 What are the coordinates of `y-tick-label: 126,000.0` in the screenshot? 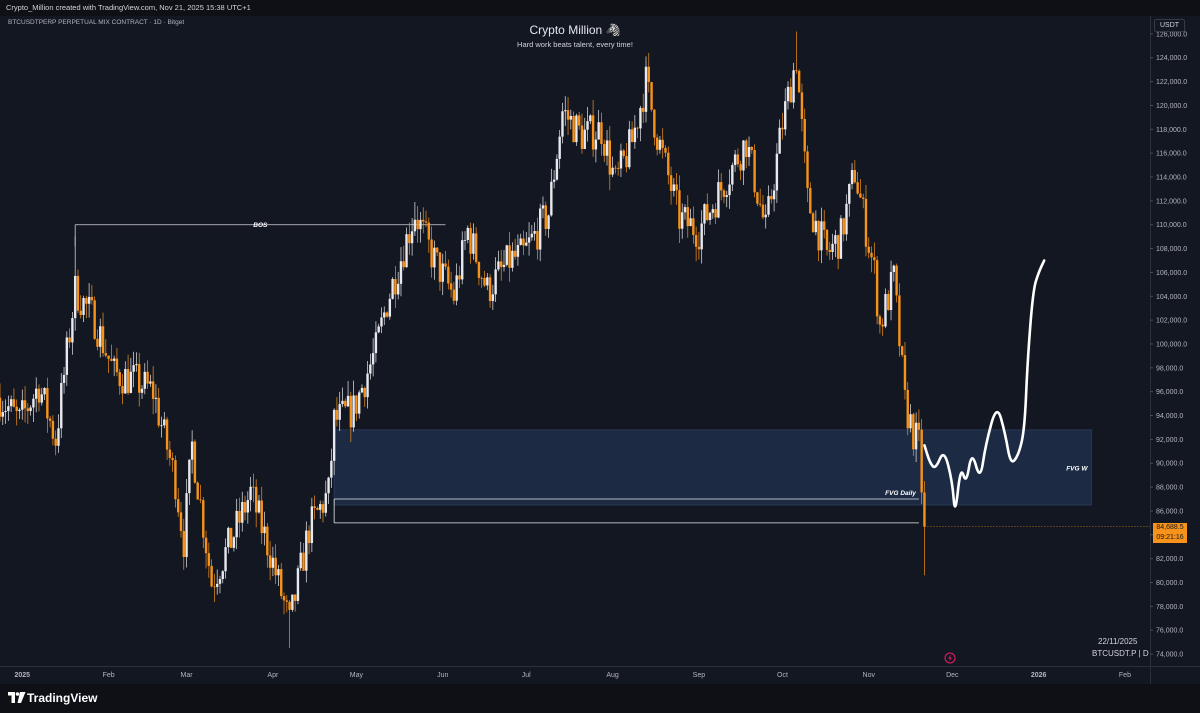 It's located at (1171, 34).